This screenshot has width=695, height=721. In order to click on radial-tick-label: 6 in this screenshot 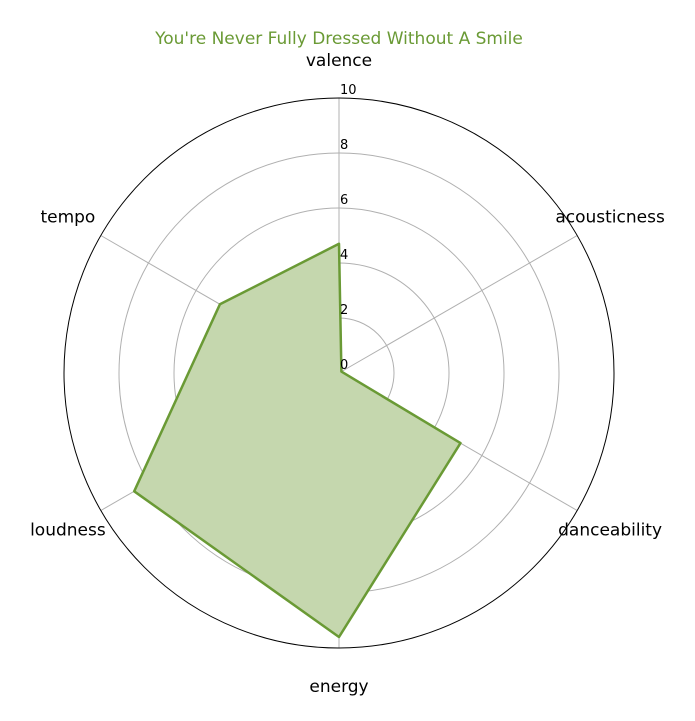, I will do `click(344, 200)`.